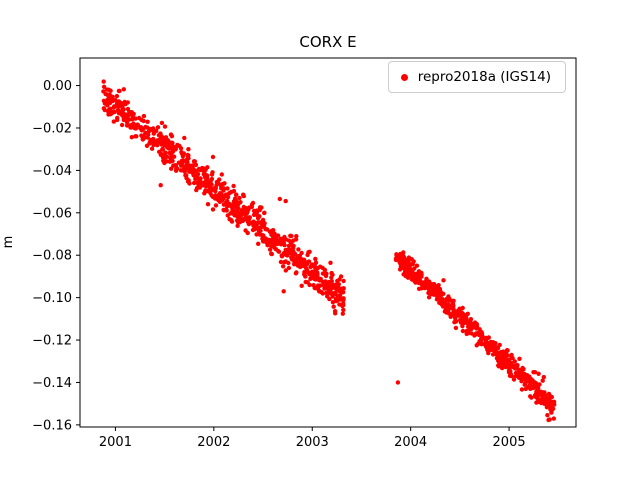  I want to click on svg-text: 2001, so click(115, 442).